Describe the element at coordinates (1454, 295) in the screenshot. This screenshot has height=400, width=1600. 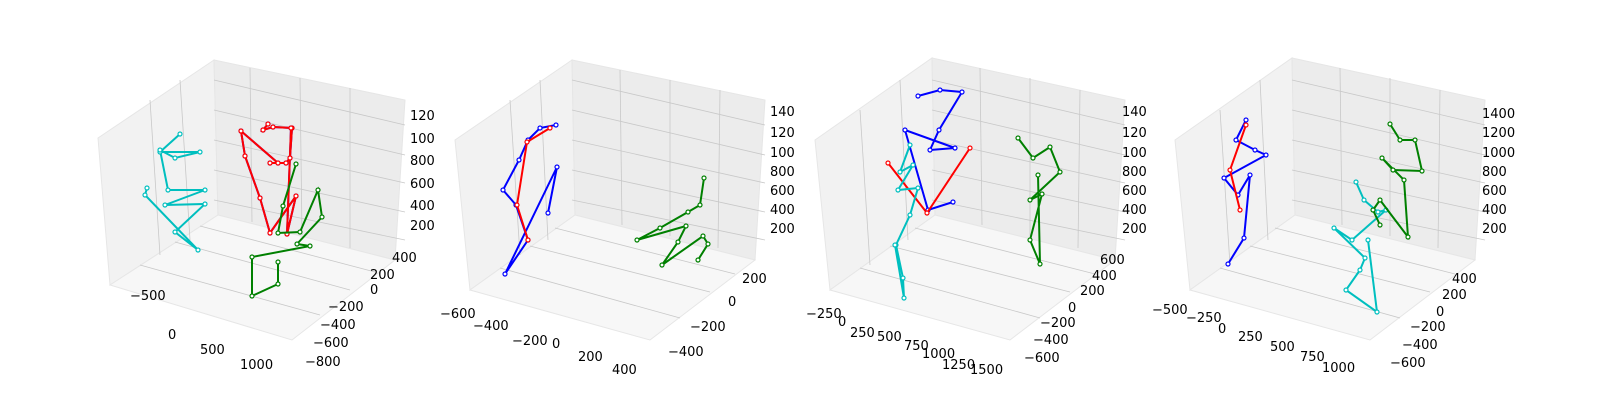
I see `y-tick-label: 200` at that location.